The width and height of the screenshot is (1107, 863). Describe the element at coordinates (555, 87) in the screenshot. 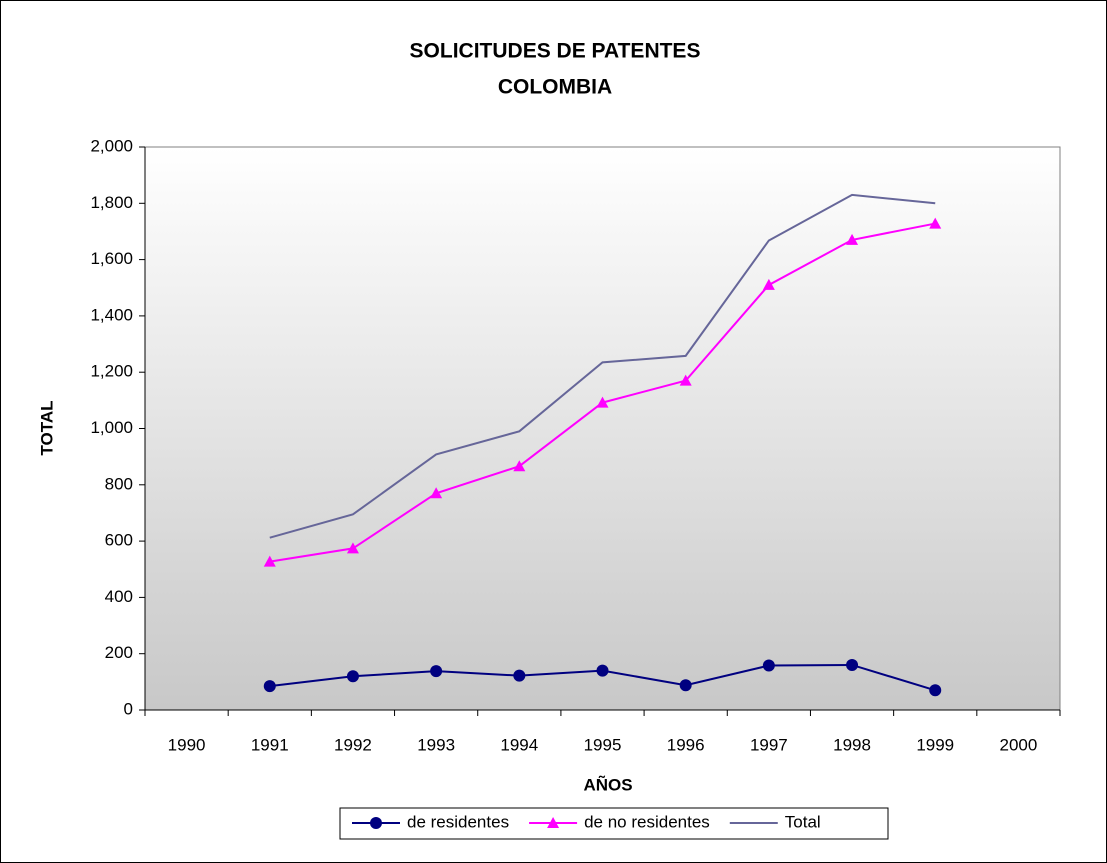

I see `chart-title: COLOMBIA` at that location.